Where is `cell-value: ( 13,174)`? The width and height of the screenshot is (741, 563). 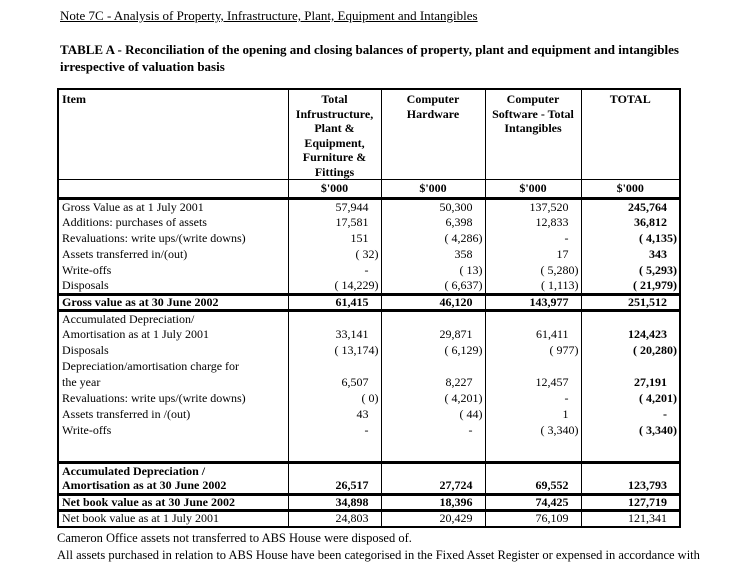
cell-value: ( 13,174) is located at coordinates (334, 350).